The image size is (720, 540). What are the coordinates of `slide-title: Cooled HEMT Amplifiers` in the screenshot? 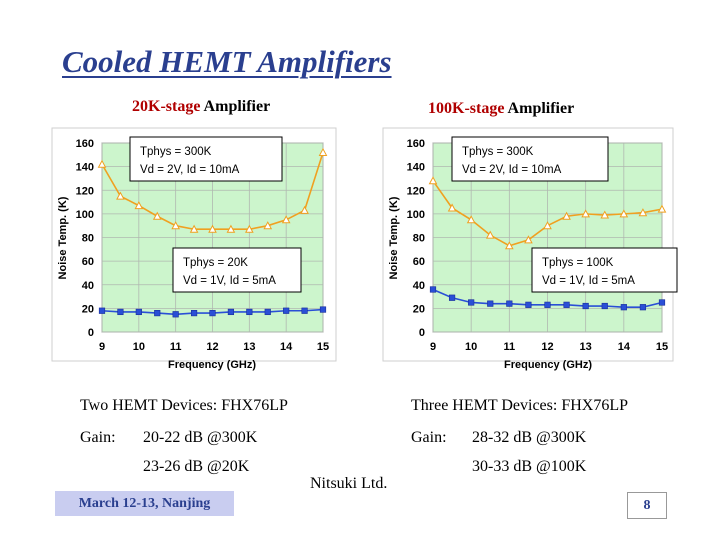 It's located at (227, 61).